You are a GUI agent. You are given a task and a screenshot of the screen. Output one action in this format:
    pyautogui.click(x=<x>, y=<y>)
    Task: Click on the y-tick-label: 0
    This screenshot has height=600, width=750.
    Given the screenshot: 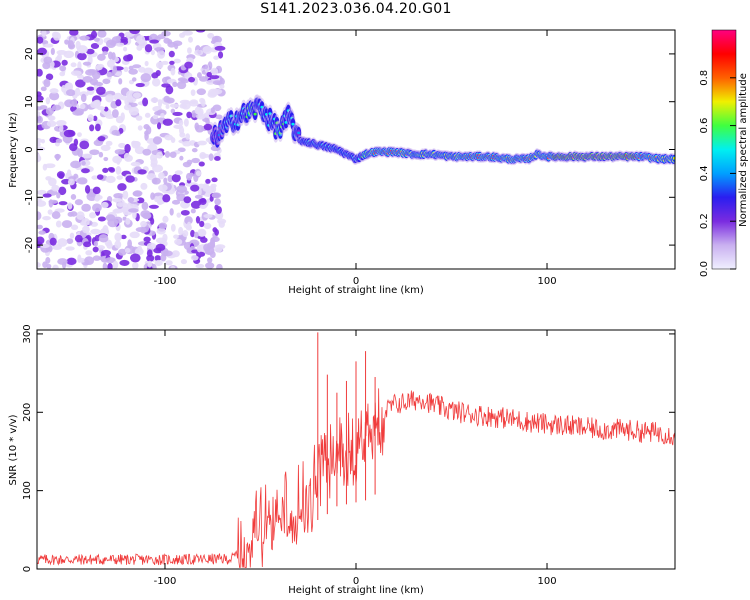 What is the action you would take?
    pyautogui.click(x=27, y=569)
    